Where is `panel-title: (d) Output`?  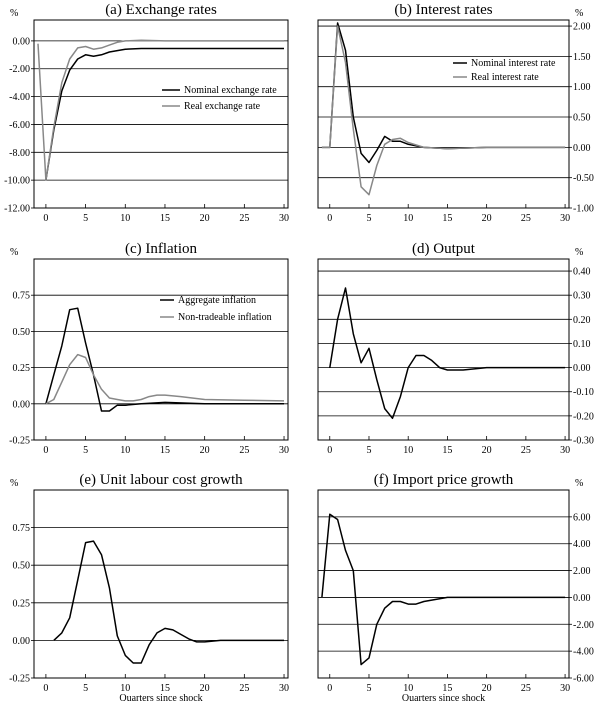 panel-title: (d) Output is located at coordinates (444, 249).